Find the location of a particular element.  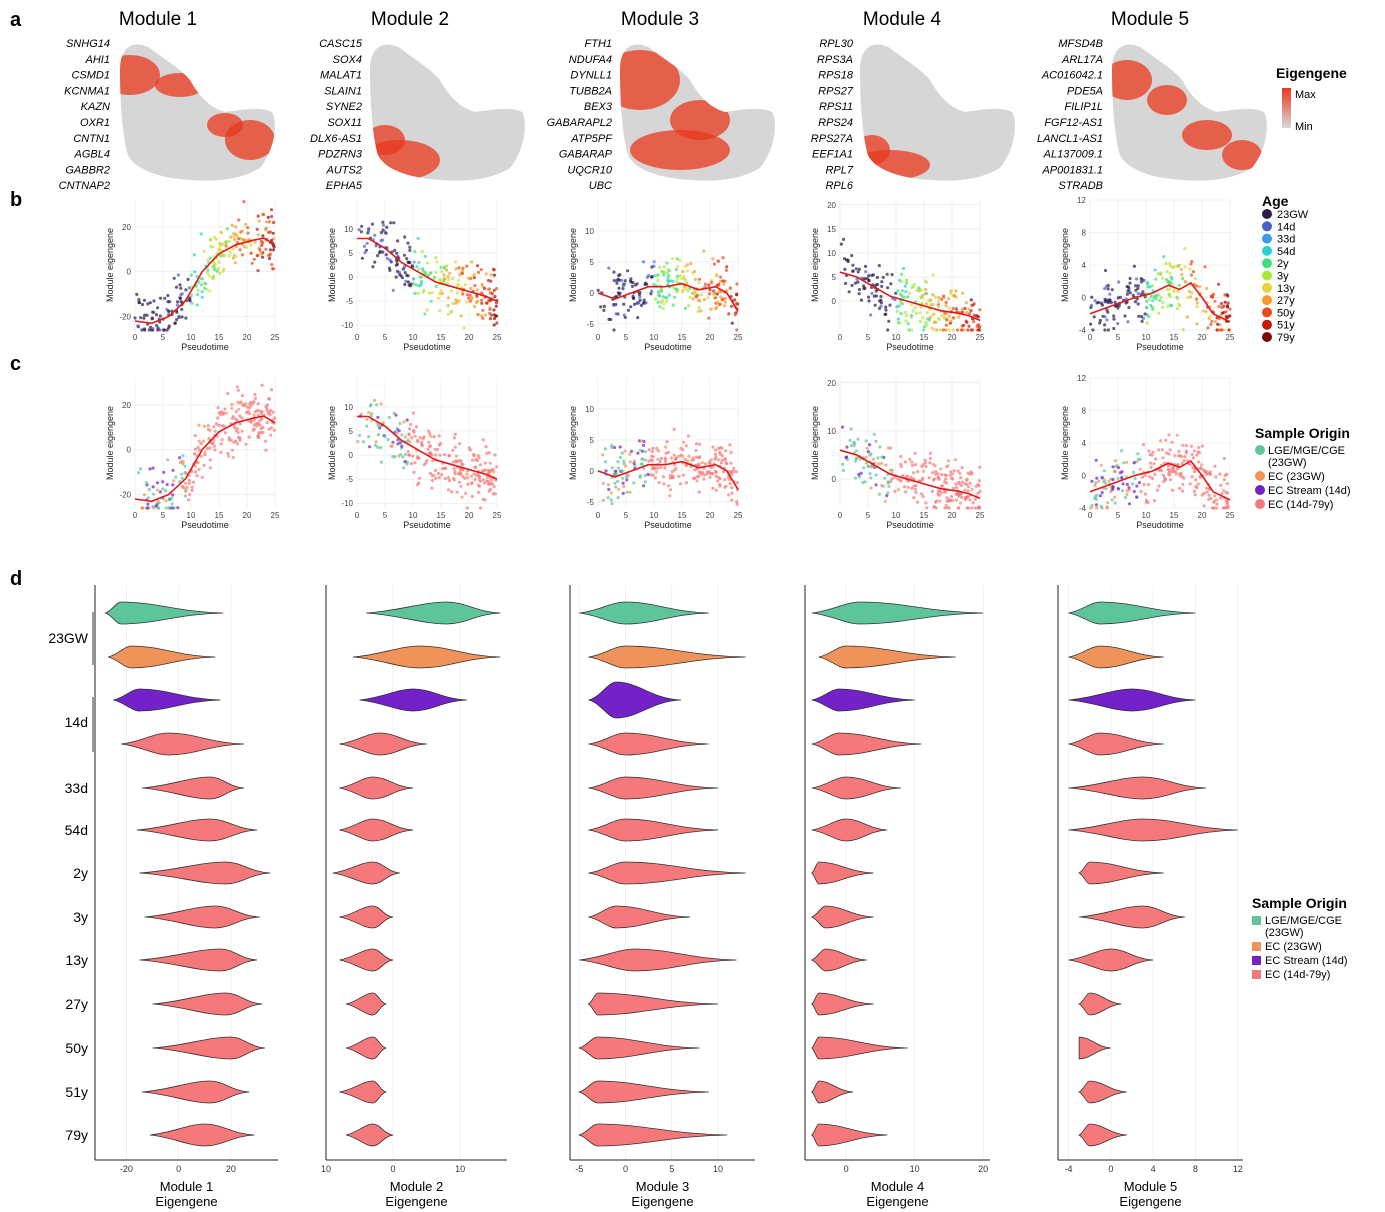

x-axis-label: Pseudotime is located at coordinates (205, 347).